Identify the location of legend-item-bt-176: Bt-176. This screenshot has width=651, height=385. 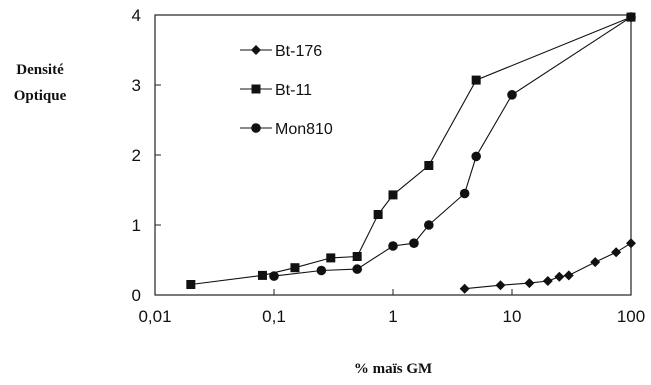
(281, 51).